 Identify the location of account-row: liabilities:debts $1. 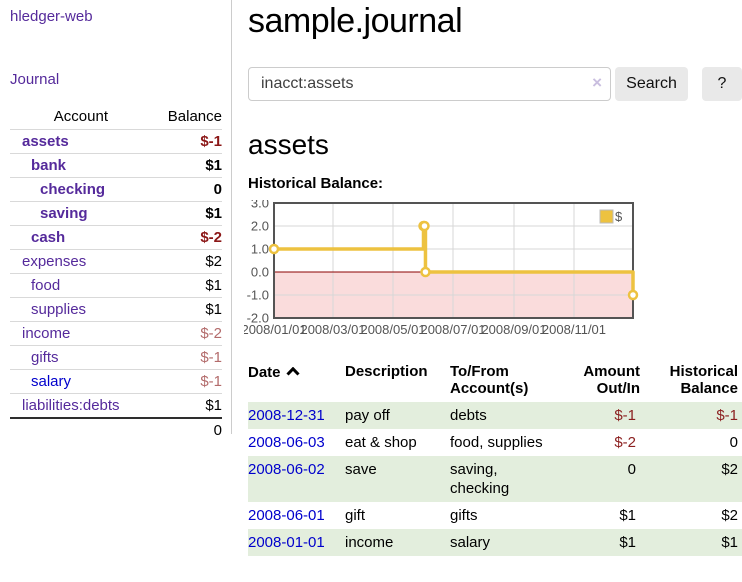
(116, 405).